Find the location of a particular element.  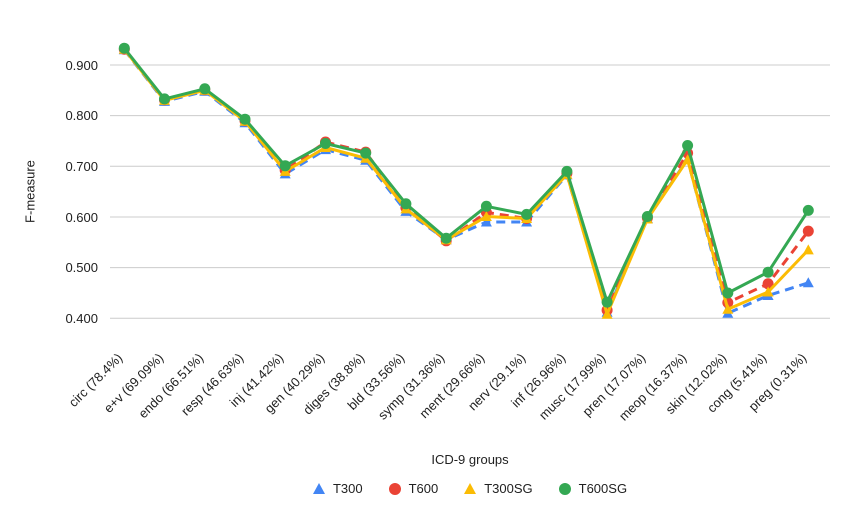

legend: T300 T600 T300SG T600SG is located at coordinates (470, 488).